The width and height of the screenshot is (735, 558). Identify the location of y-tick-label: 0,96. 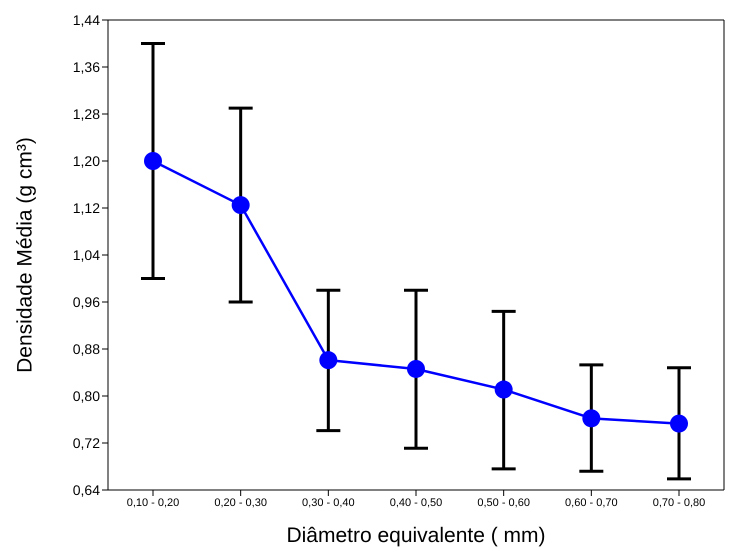
(86, 302).